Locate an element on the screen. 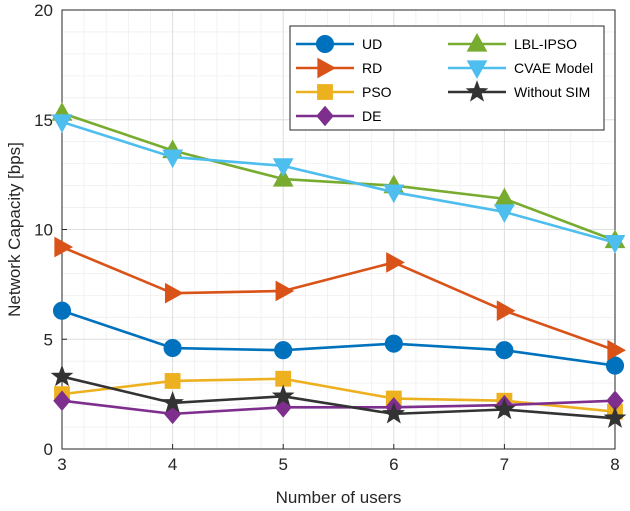  series-without-sim is located at coordinates (338, 396).